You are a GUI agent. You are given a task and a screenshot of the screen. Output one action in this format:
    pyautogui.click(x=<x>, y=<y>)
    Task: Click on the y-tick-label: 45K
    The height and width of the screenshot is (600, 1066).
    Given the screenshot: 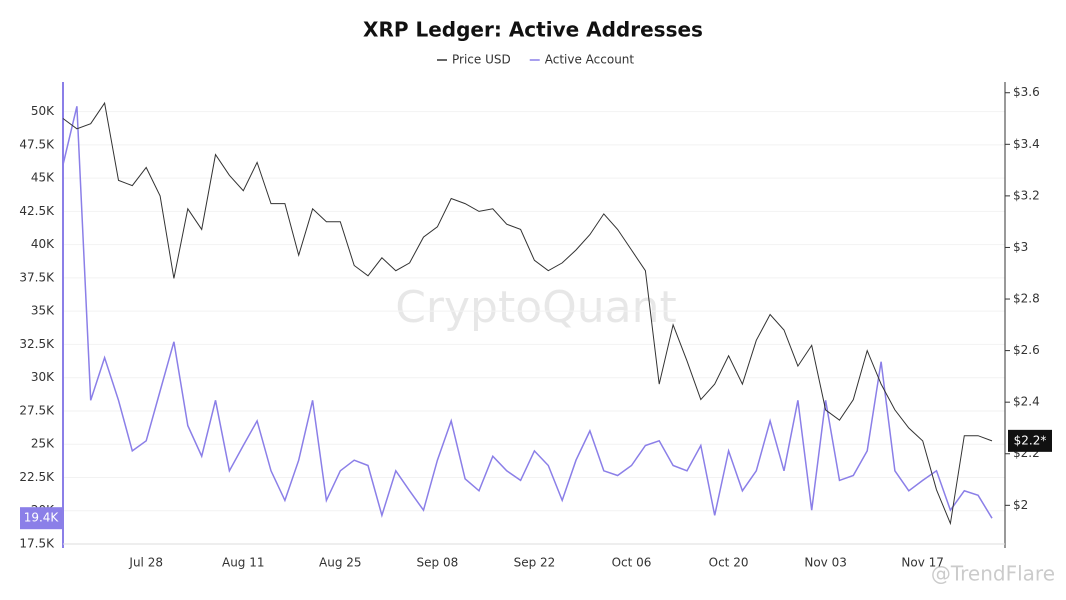 What is the action you would take?
    pyautogui.click(x=43, y=178)
    